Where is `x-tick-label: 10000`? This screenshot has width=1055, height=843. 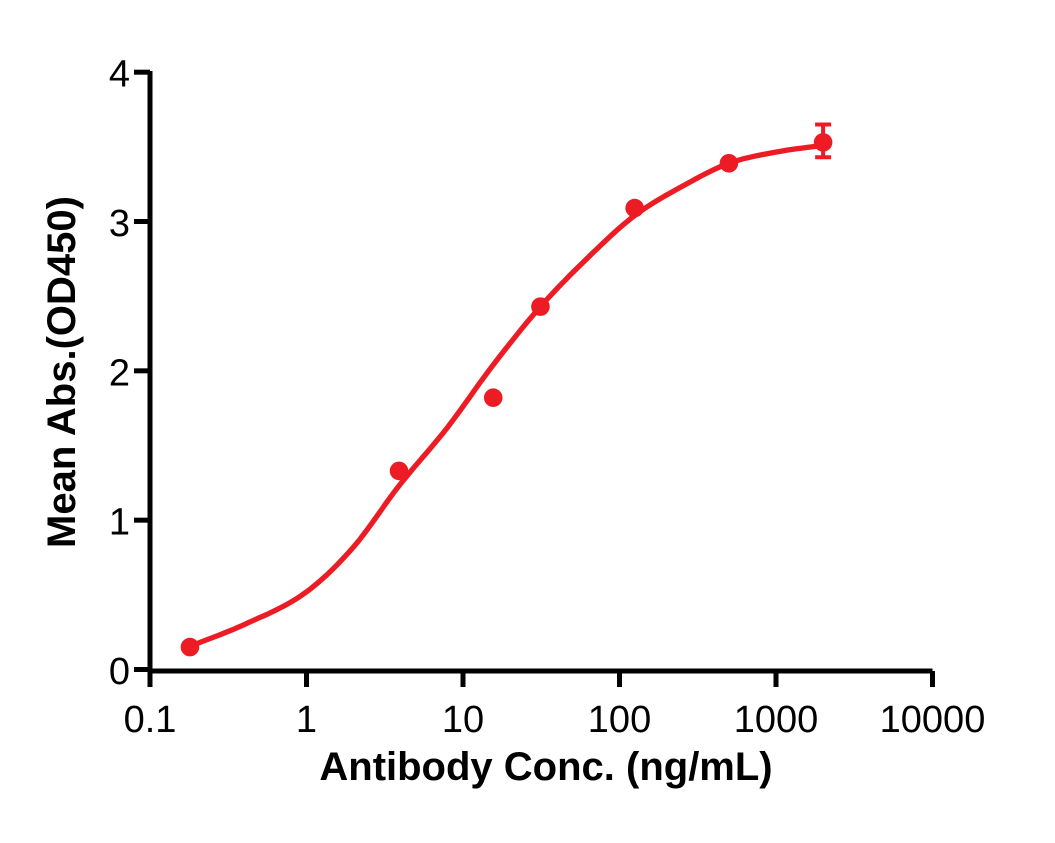
x-tick-label: 10000 is located at coordinates (933, 720).